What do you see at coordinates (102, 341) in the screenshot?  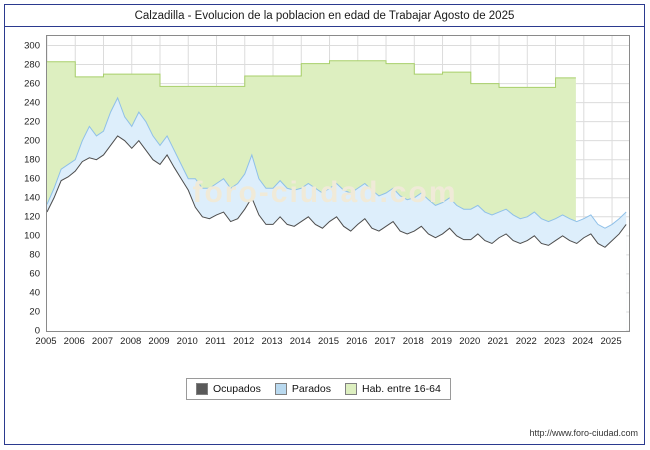 I see `x-tick-label: 2007` at bounding box center [102, 341].